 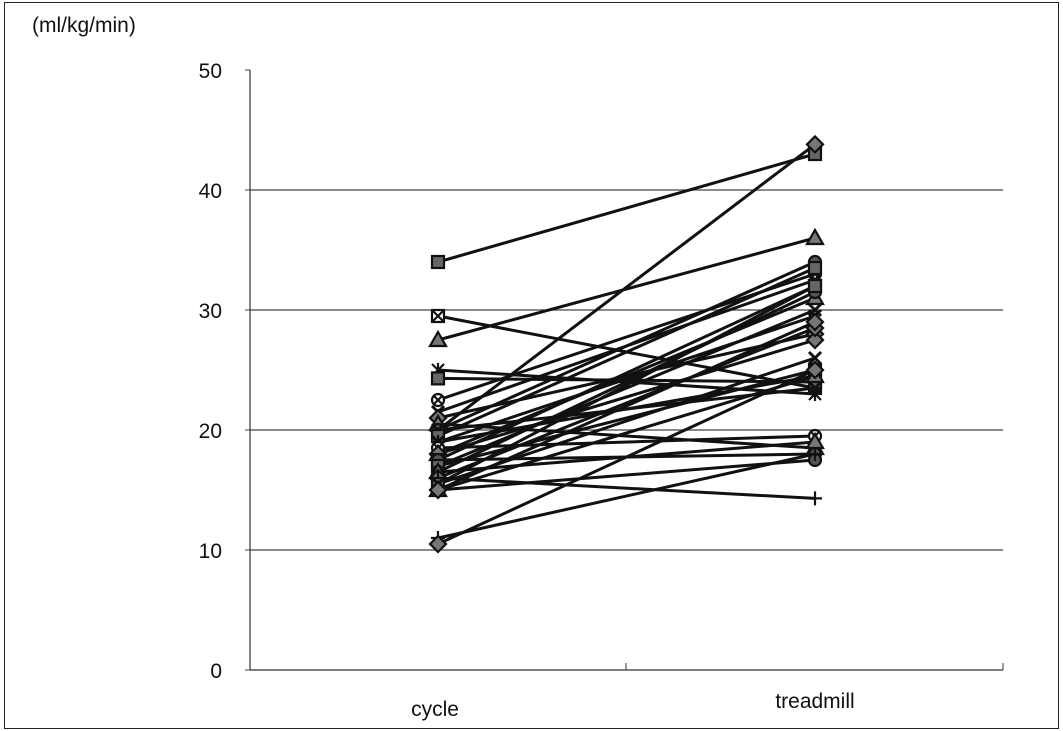 What do you see at coordinates (435, 709) in the screenshot?
I see `x-category-label: cycle` at bounding box center [435, 709].